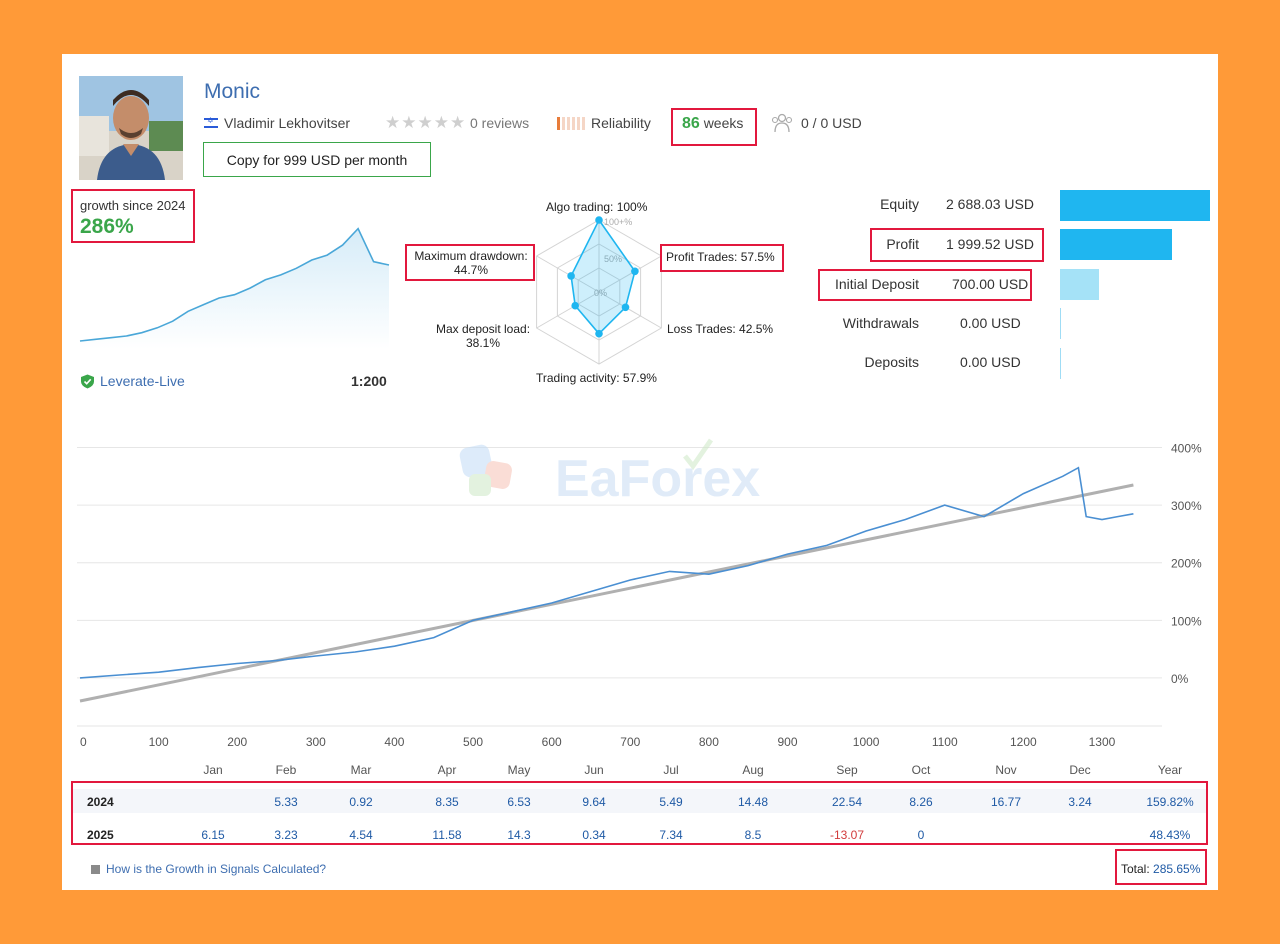  I want to click on initial-deposit-bar, so click(1080, 284).